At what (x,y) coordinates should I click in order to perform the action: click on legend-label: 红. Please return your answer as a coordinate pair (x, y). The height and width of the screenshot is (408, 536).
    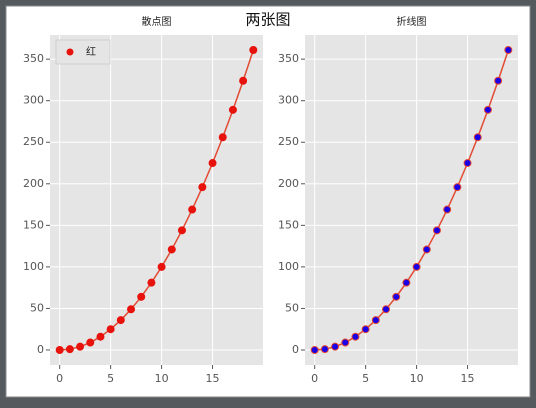
    Looking at the image, I should click on (91, 51).